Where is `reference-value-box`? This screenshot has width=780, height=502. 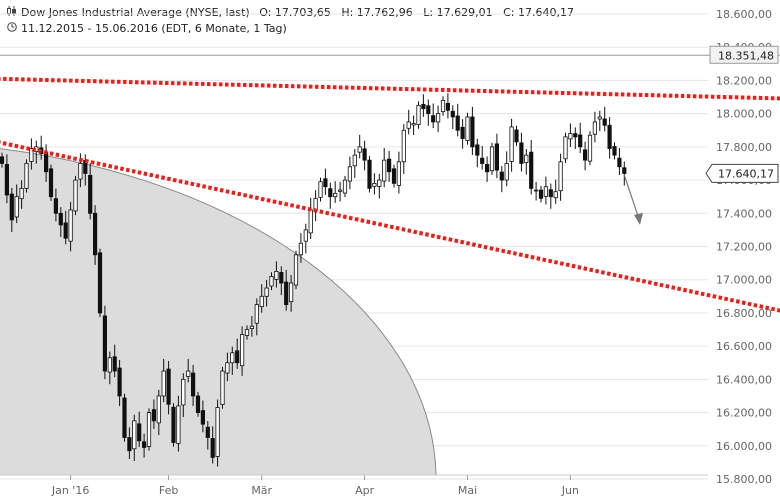 reference-value-box is located at coordinates (744, 54).